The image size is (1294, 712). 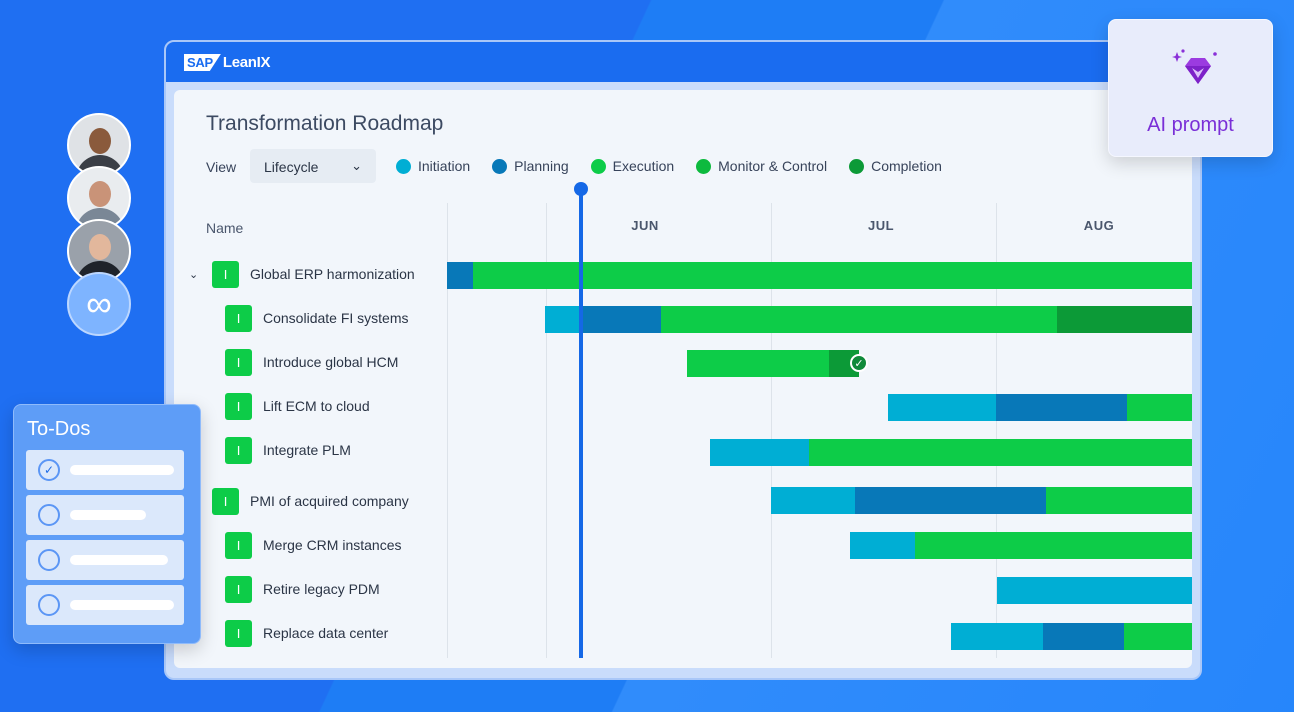 I want to click on chevron-down-icon: ⌄, so click(x=356, y=165).